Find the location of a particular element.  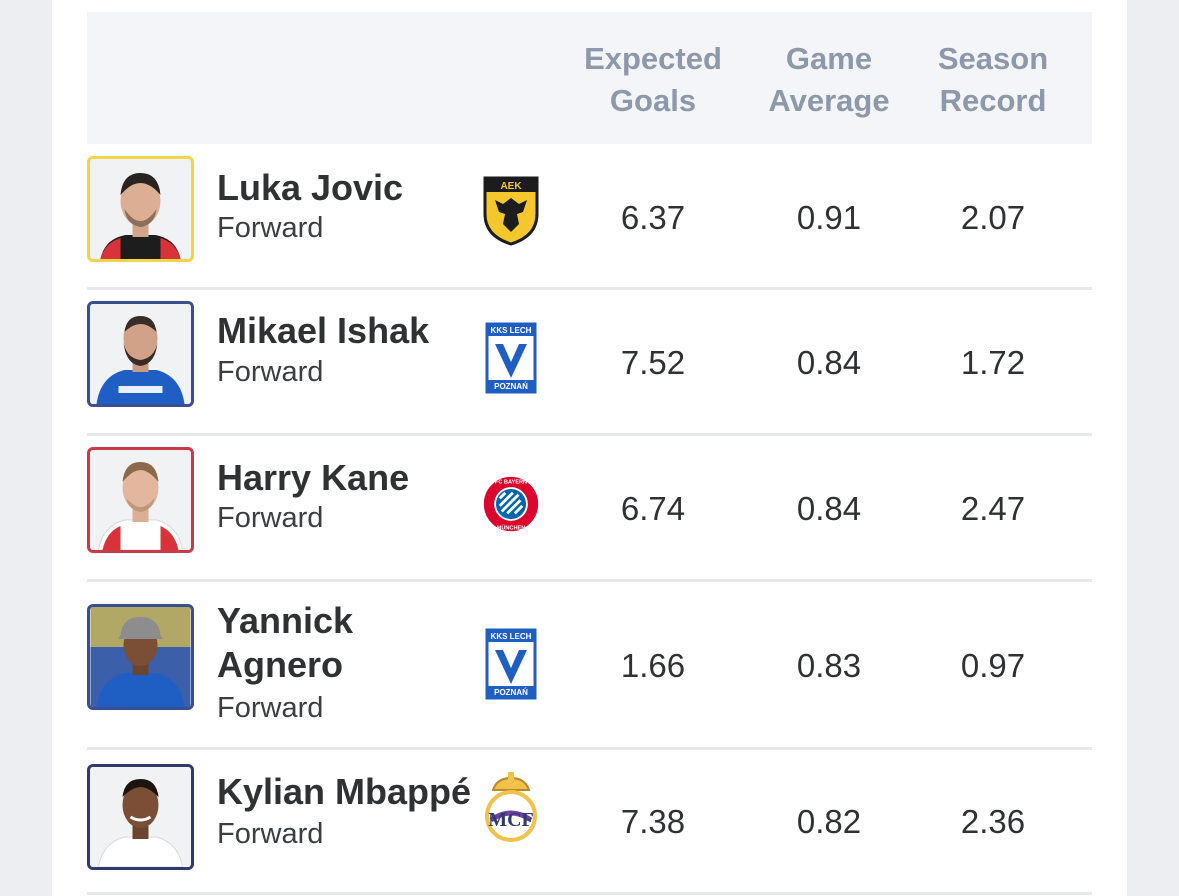

svg-text: MCF is located at coordinates (511, 820).